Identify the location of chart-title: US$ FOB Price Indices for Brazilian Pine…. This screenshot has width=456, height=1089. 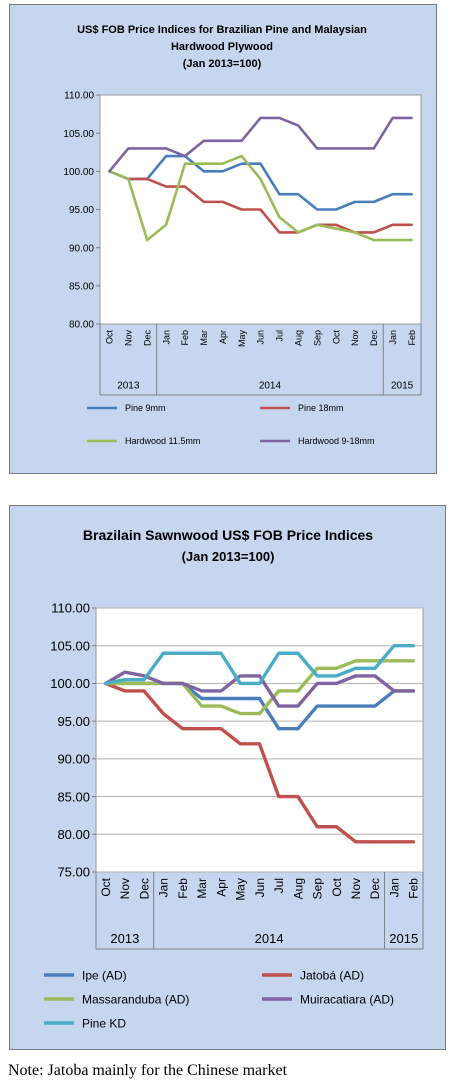
(222, 30).